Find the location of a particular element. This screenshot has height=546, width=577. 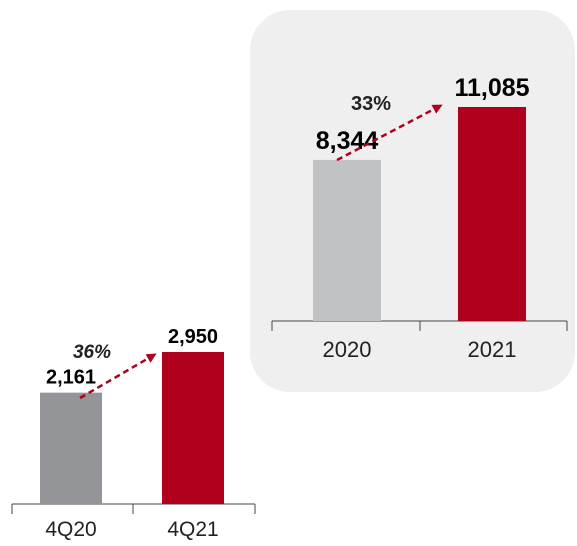

value-label-2021: 11,085 is located at coordinates (491, 88).